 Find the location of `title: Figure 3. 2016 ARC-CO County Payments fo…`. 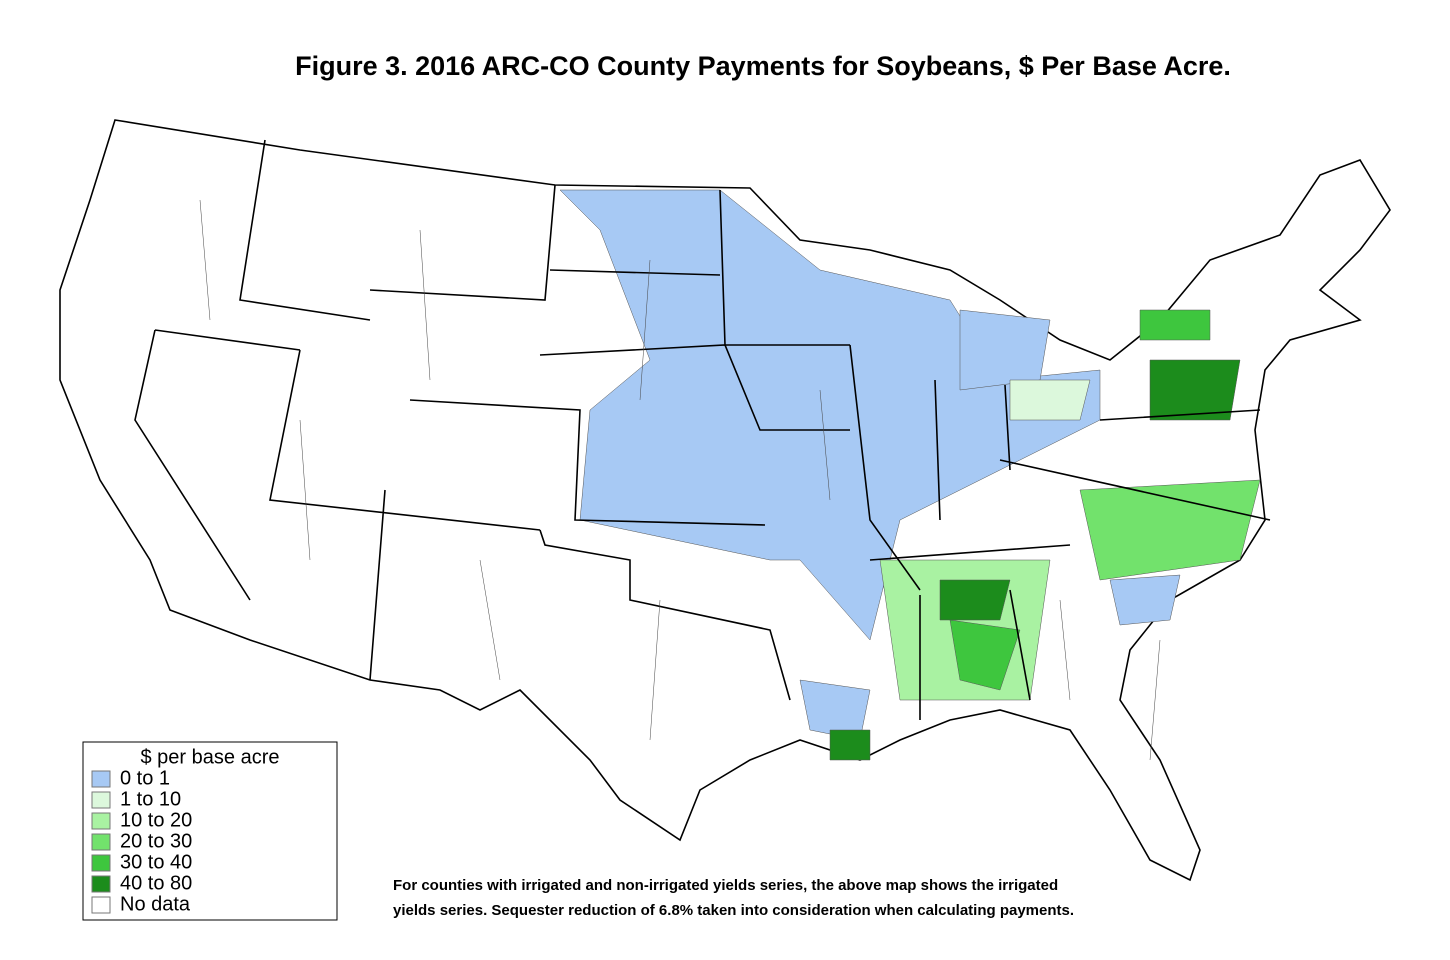

title: Figure 3. 2016 ARC-CO County Payments fo… is located at coordinates (763, 66).